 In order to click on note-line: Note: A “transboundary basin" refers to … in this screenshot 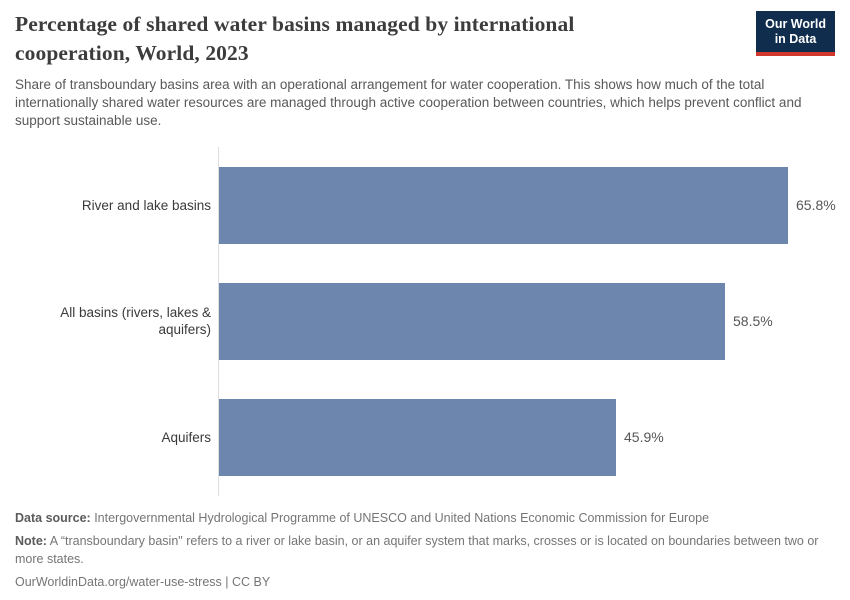, I will do `click(424, 550)`.